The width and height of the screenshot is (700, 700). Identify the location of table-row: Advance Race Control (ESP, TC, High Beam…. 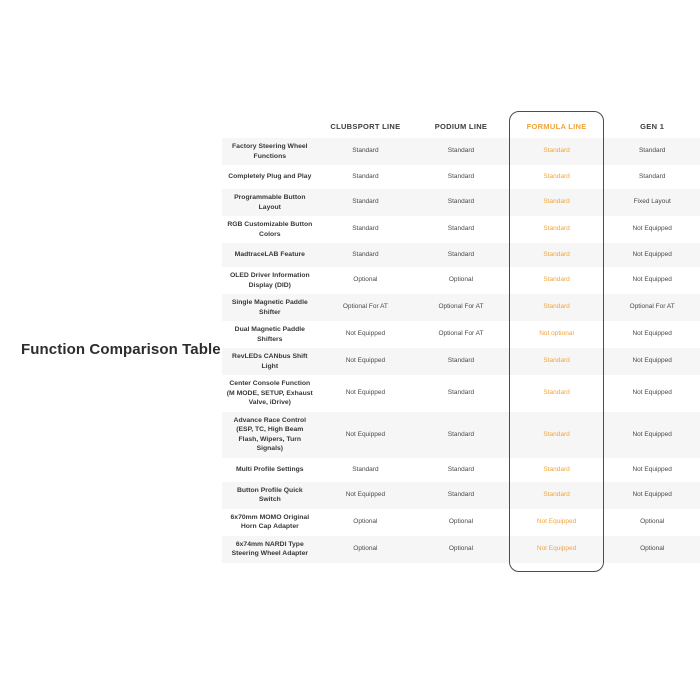
(461, 434).